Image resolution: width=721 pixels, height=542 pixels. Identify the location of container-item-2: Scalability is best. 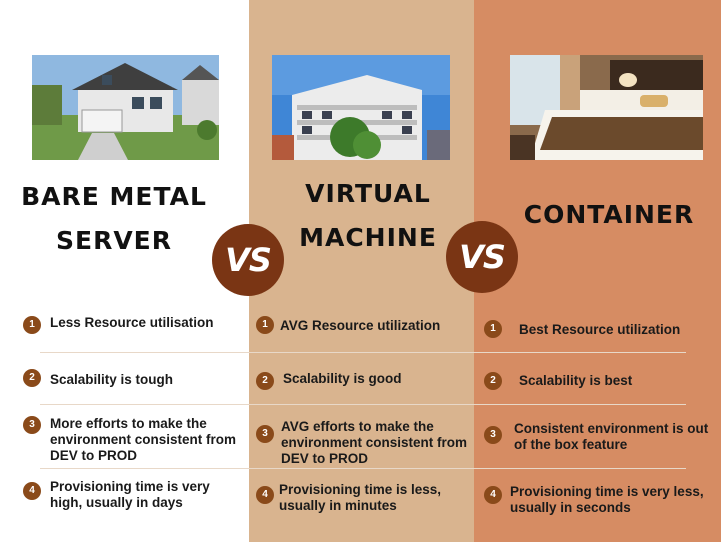
(576, 380).